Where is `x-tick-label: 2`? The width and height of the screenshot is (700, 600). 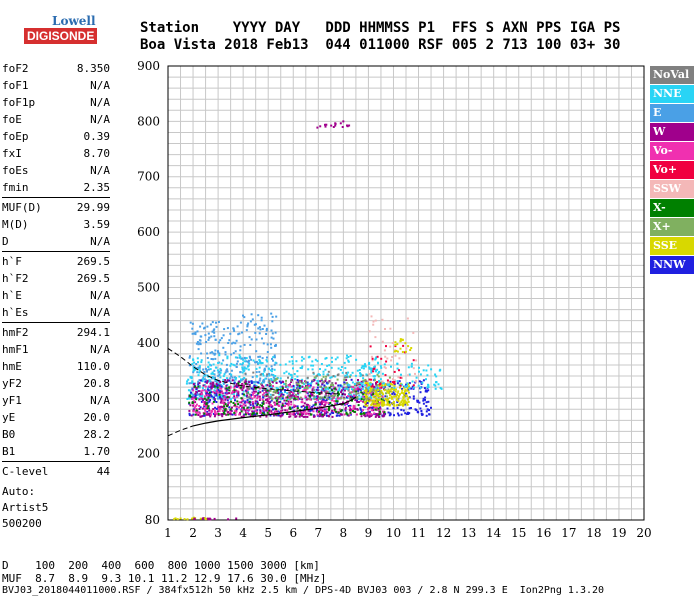
x-tick-label: 2 is located at coordinates (193, 533).